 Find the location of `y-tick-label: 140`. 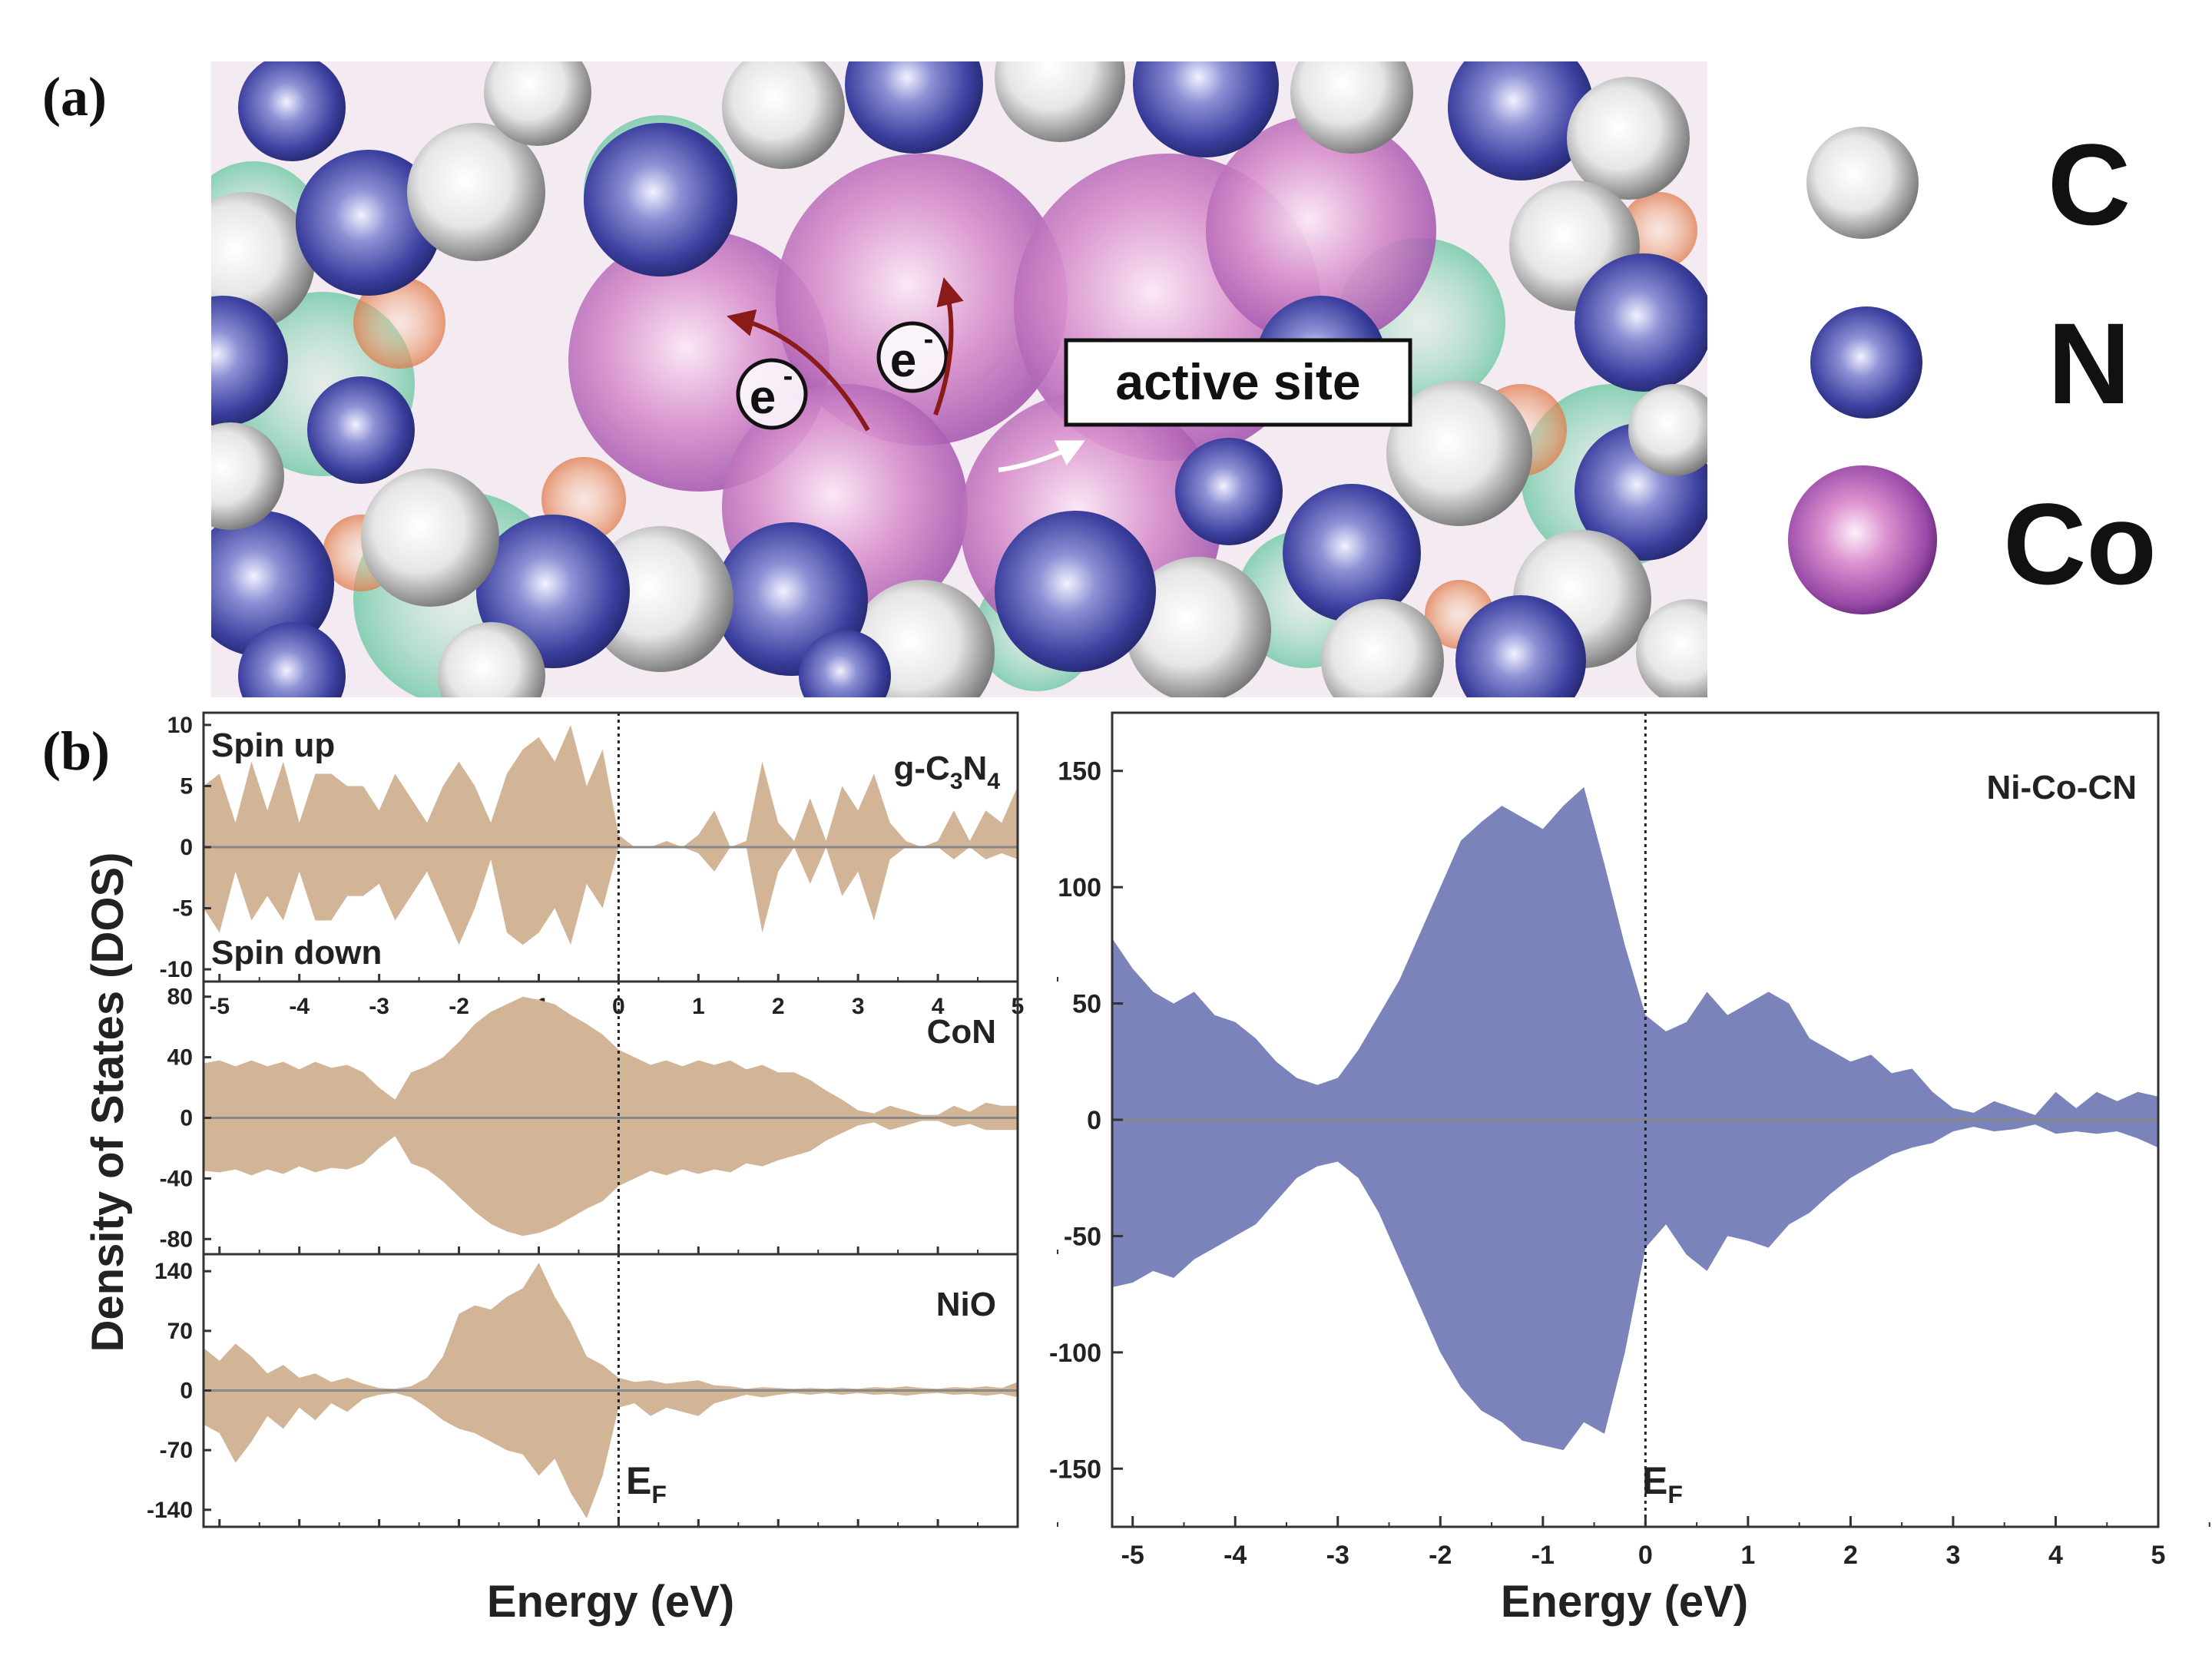

y-tick-label: 140 is located at coordinates (173, 1271).